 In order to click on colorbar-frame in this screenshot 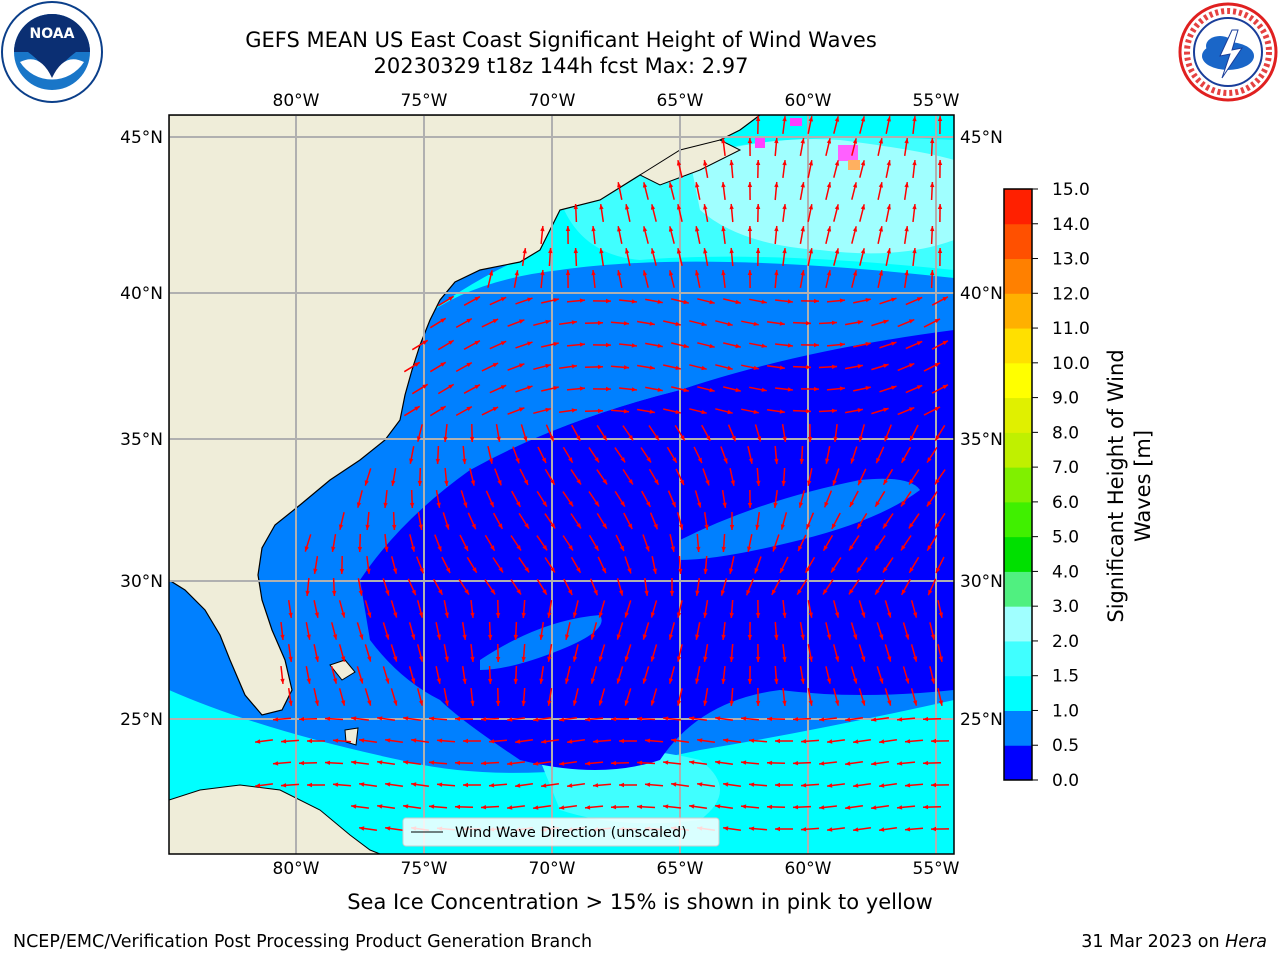, I will do `click(1018, 484)`.